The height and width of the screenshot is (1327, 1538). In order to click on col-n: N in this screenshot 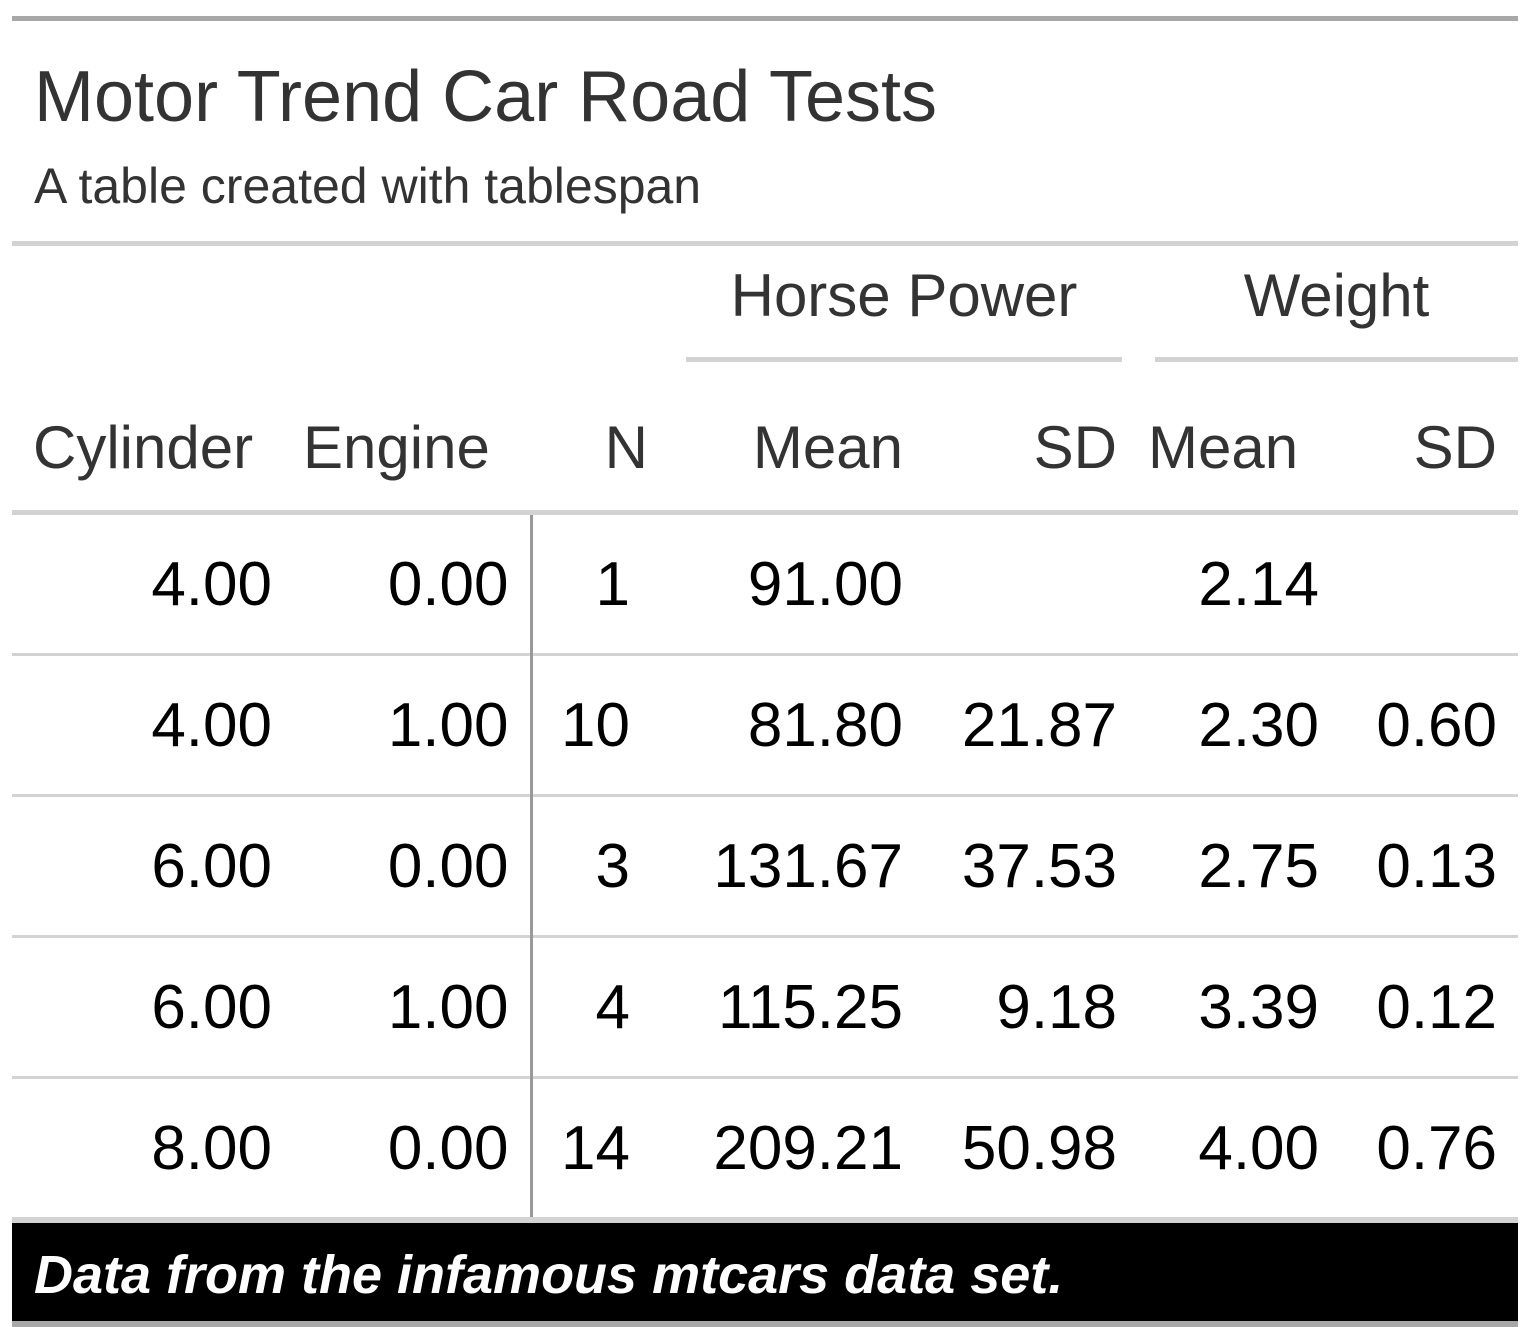, I will do `click(626, 447)`.